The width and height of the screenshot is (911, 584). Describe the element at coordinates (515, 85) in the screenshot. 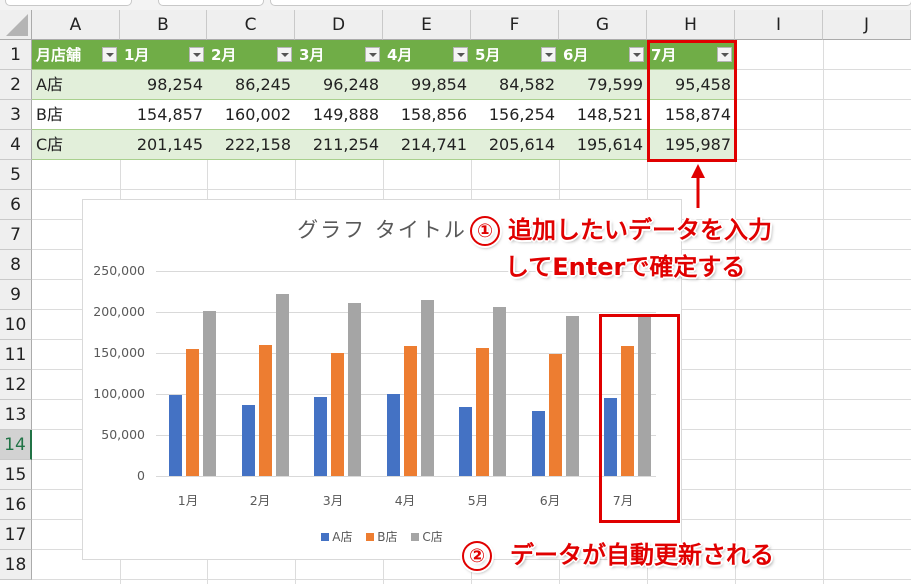

I see `table-cell: 84,582` at that location.